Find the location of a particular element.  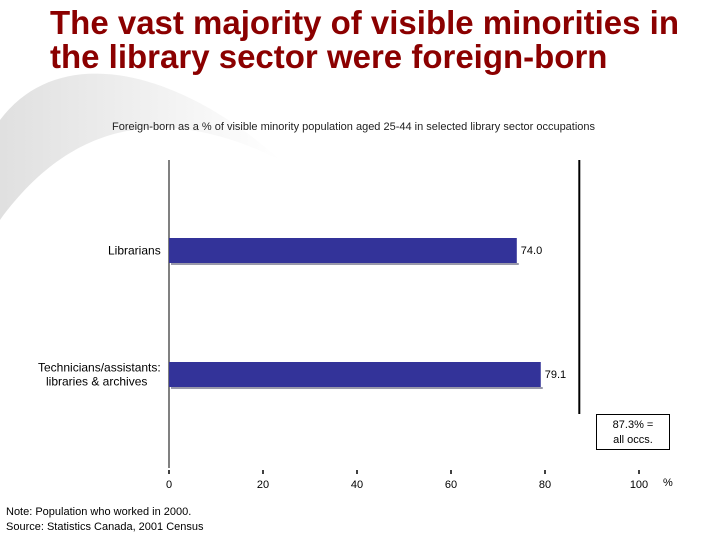

value-label: 74.0 is located at coordinates (531, 251).